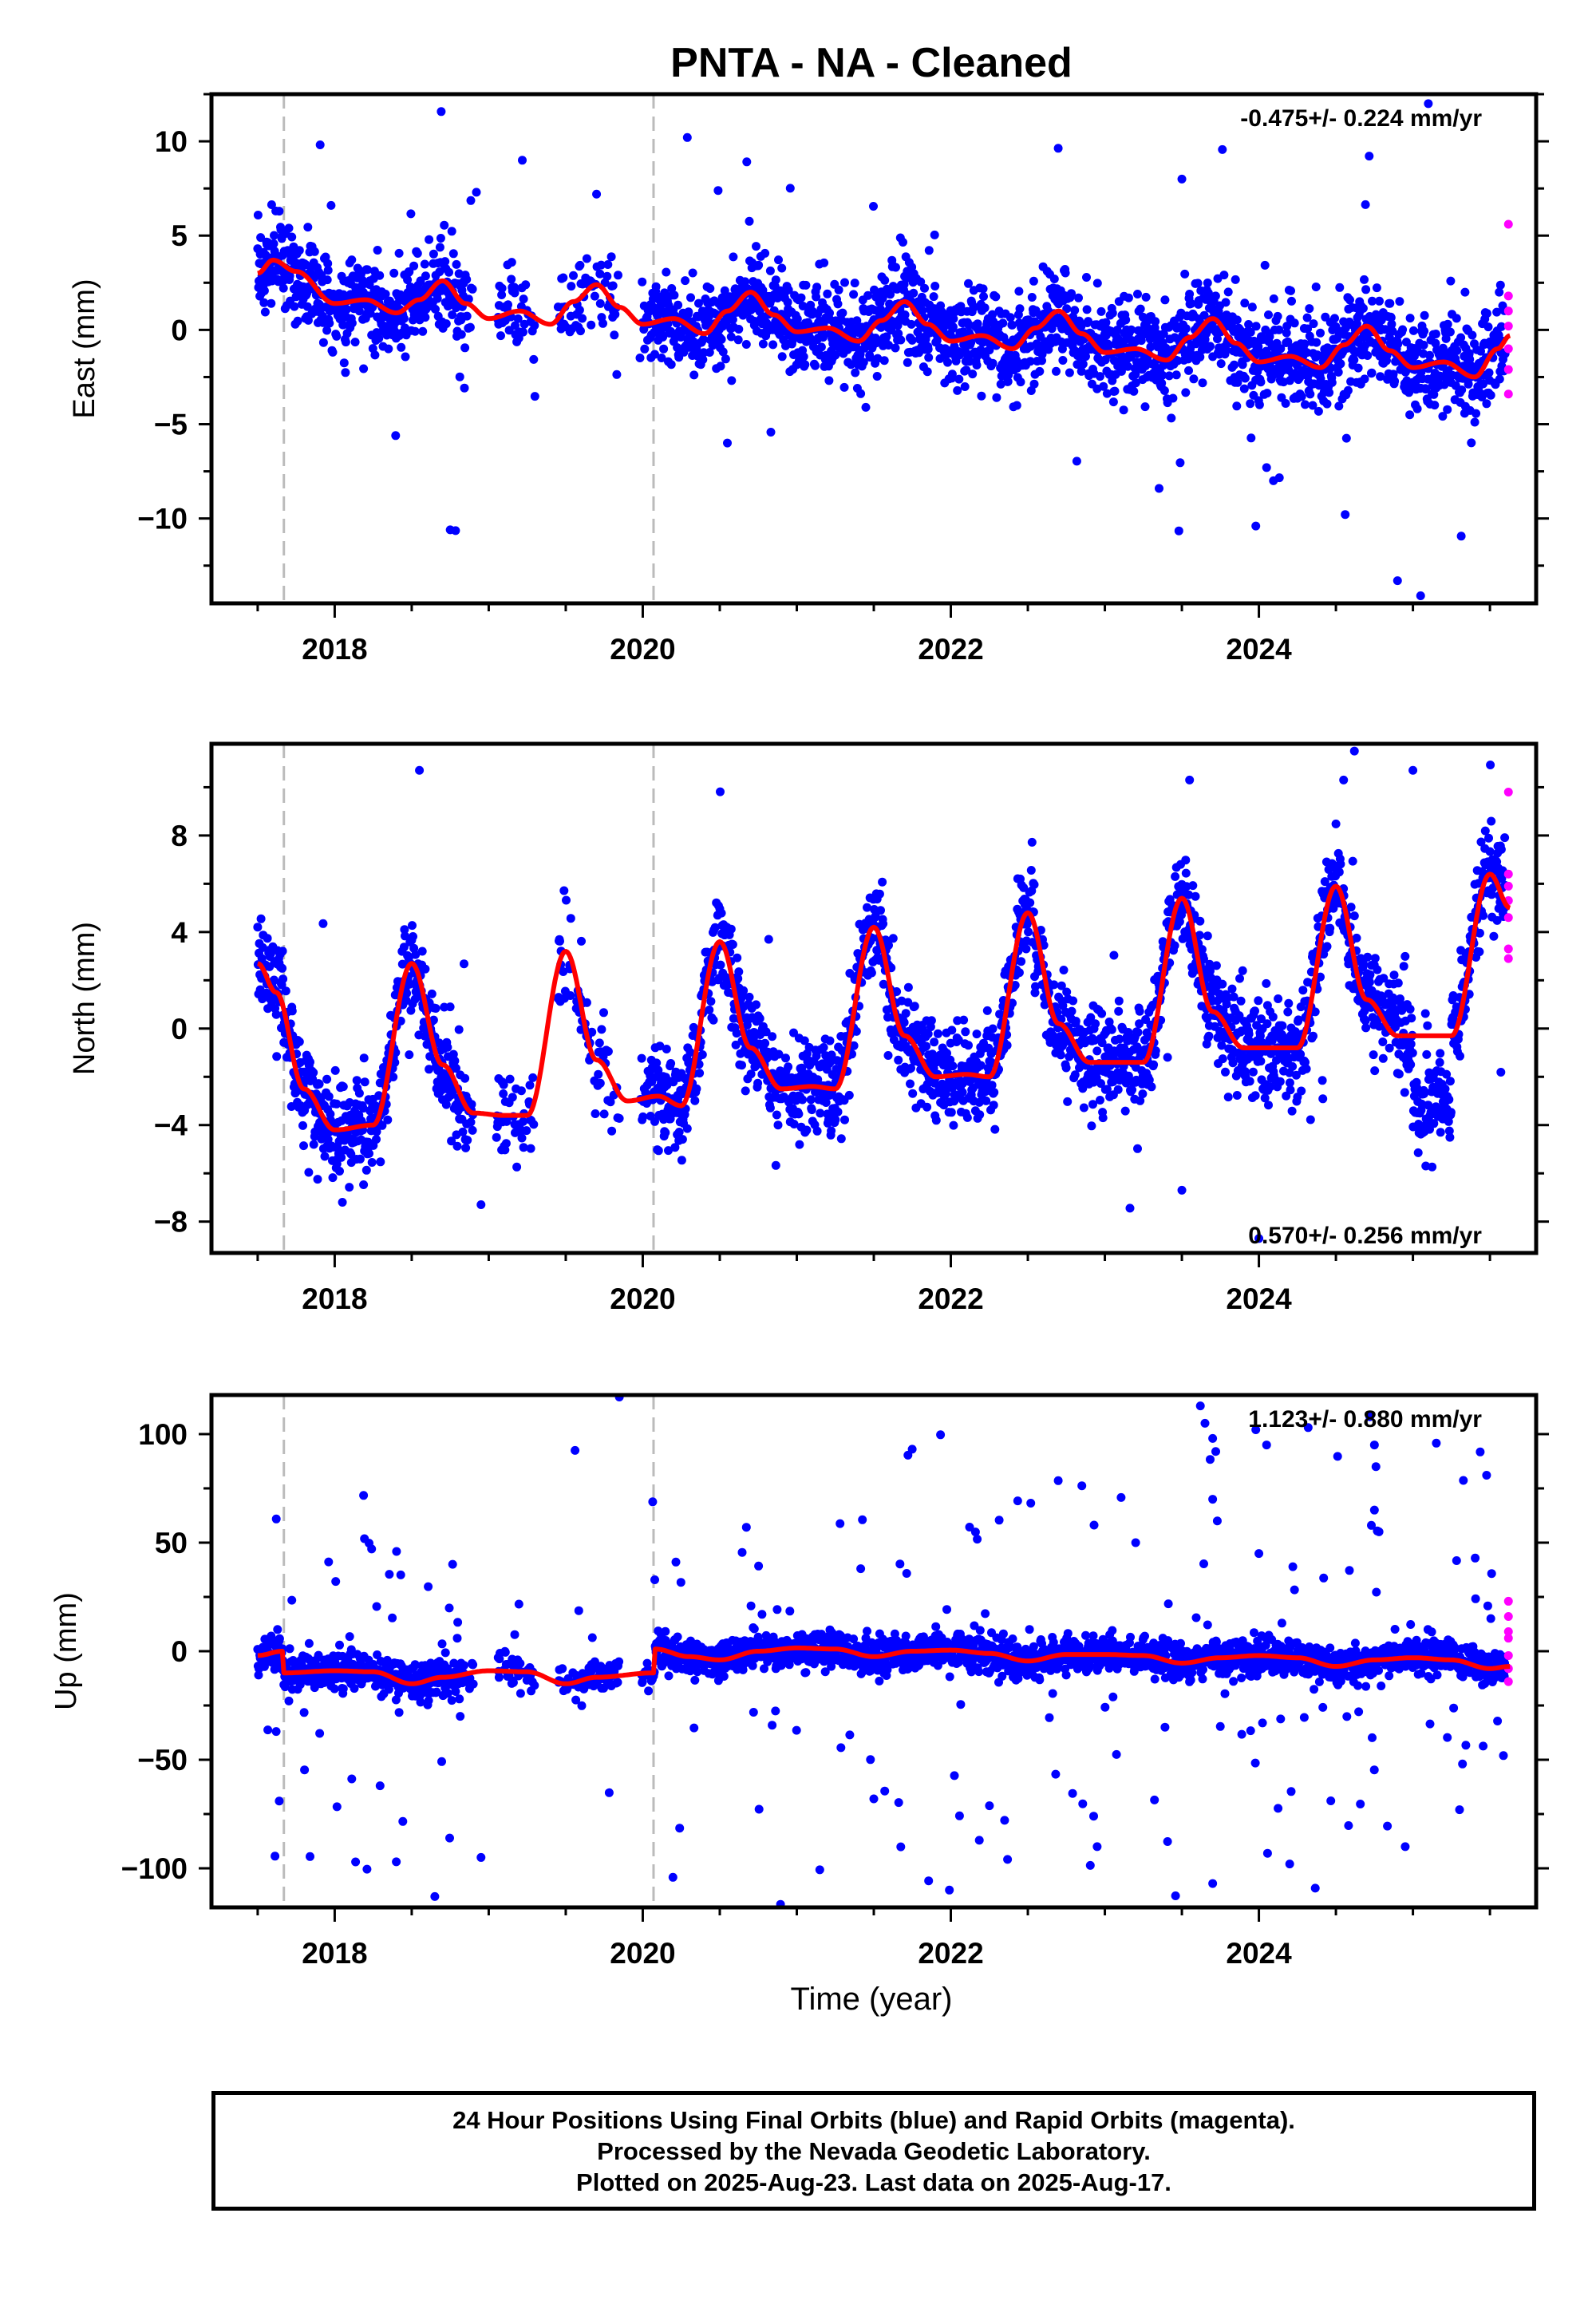 Image resolution: width=1596 pixels, height=2316 pixels. Describe the element at coordinates (162, 519) in the screenshot. I see `y-tick-label: −10` at that location.